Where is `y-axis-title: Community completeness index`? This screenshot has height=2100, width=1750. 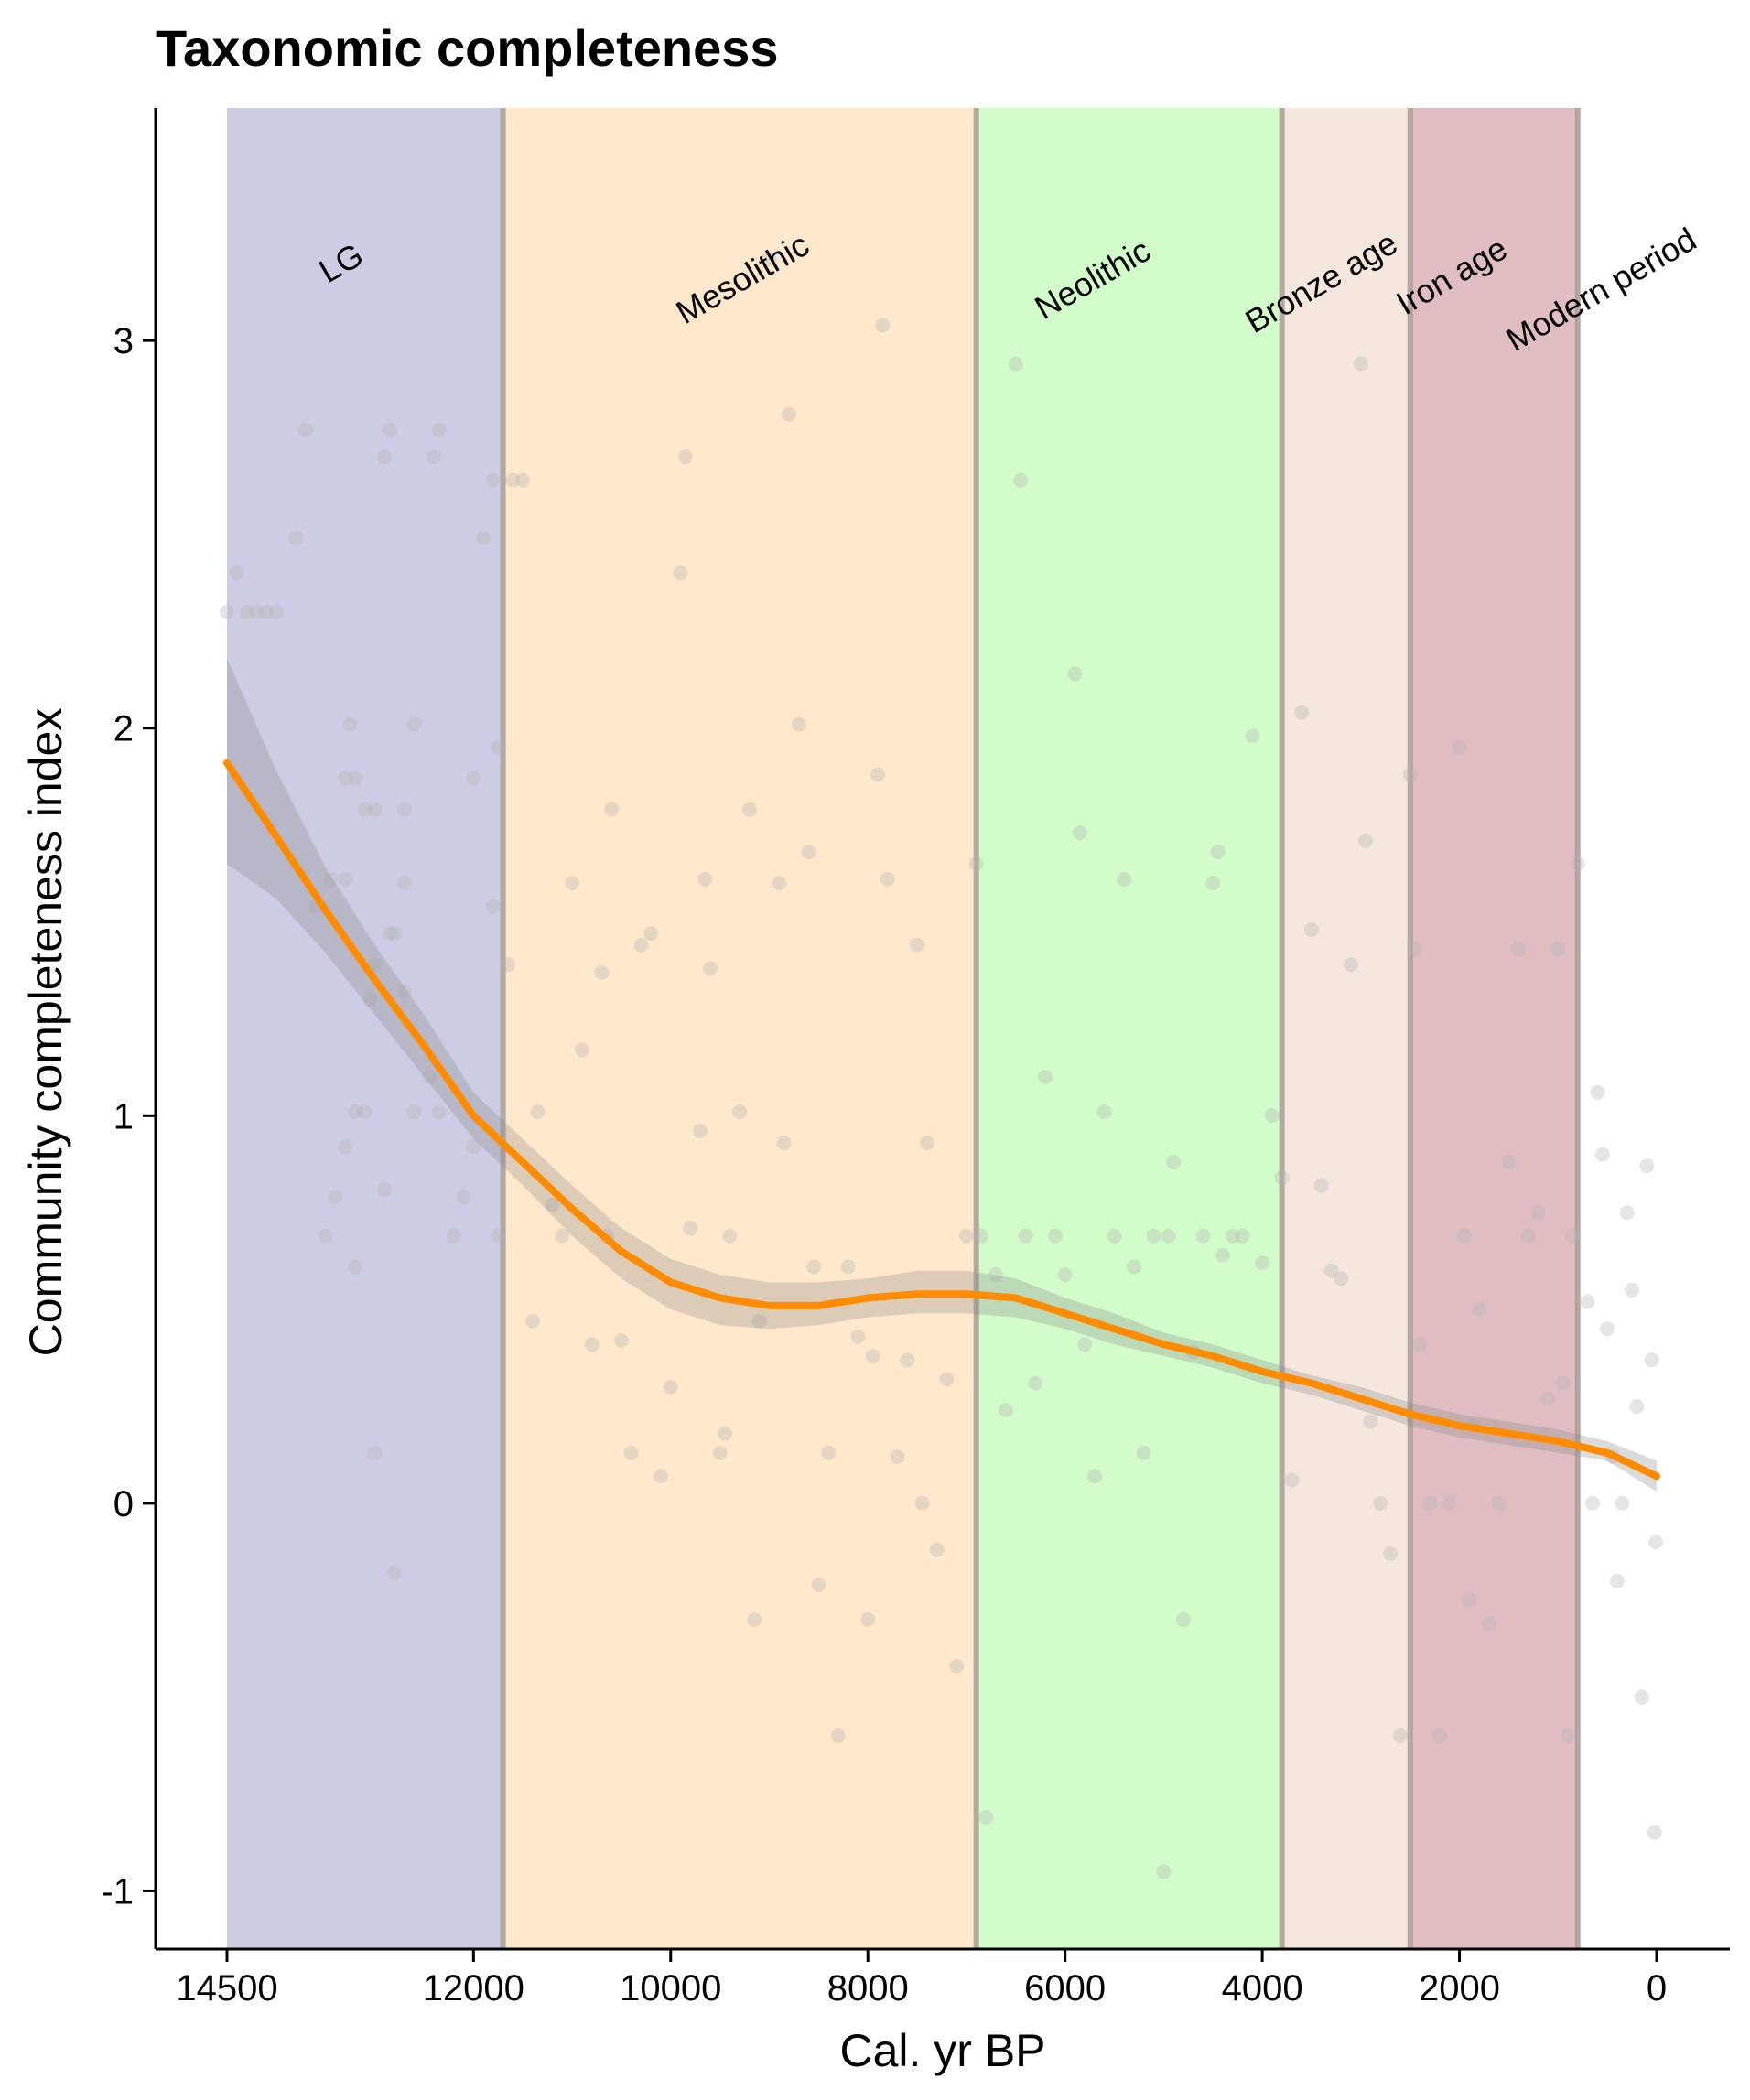 y-axis-title: Community completeness index is located at coordinates (45, 1032).